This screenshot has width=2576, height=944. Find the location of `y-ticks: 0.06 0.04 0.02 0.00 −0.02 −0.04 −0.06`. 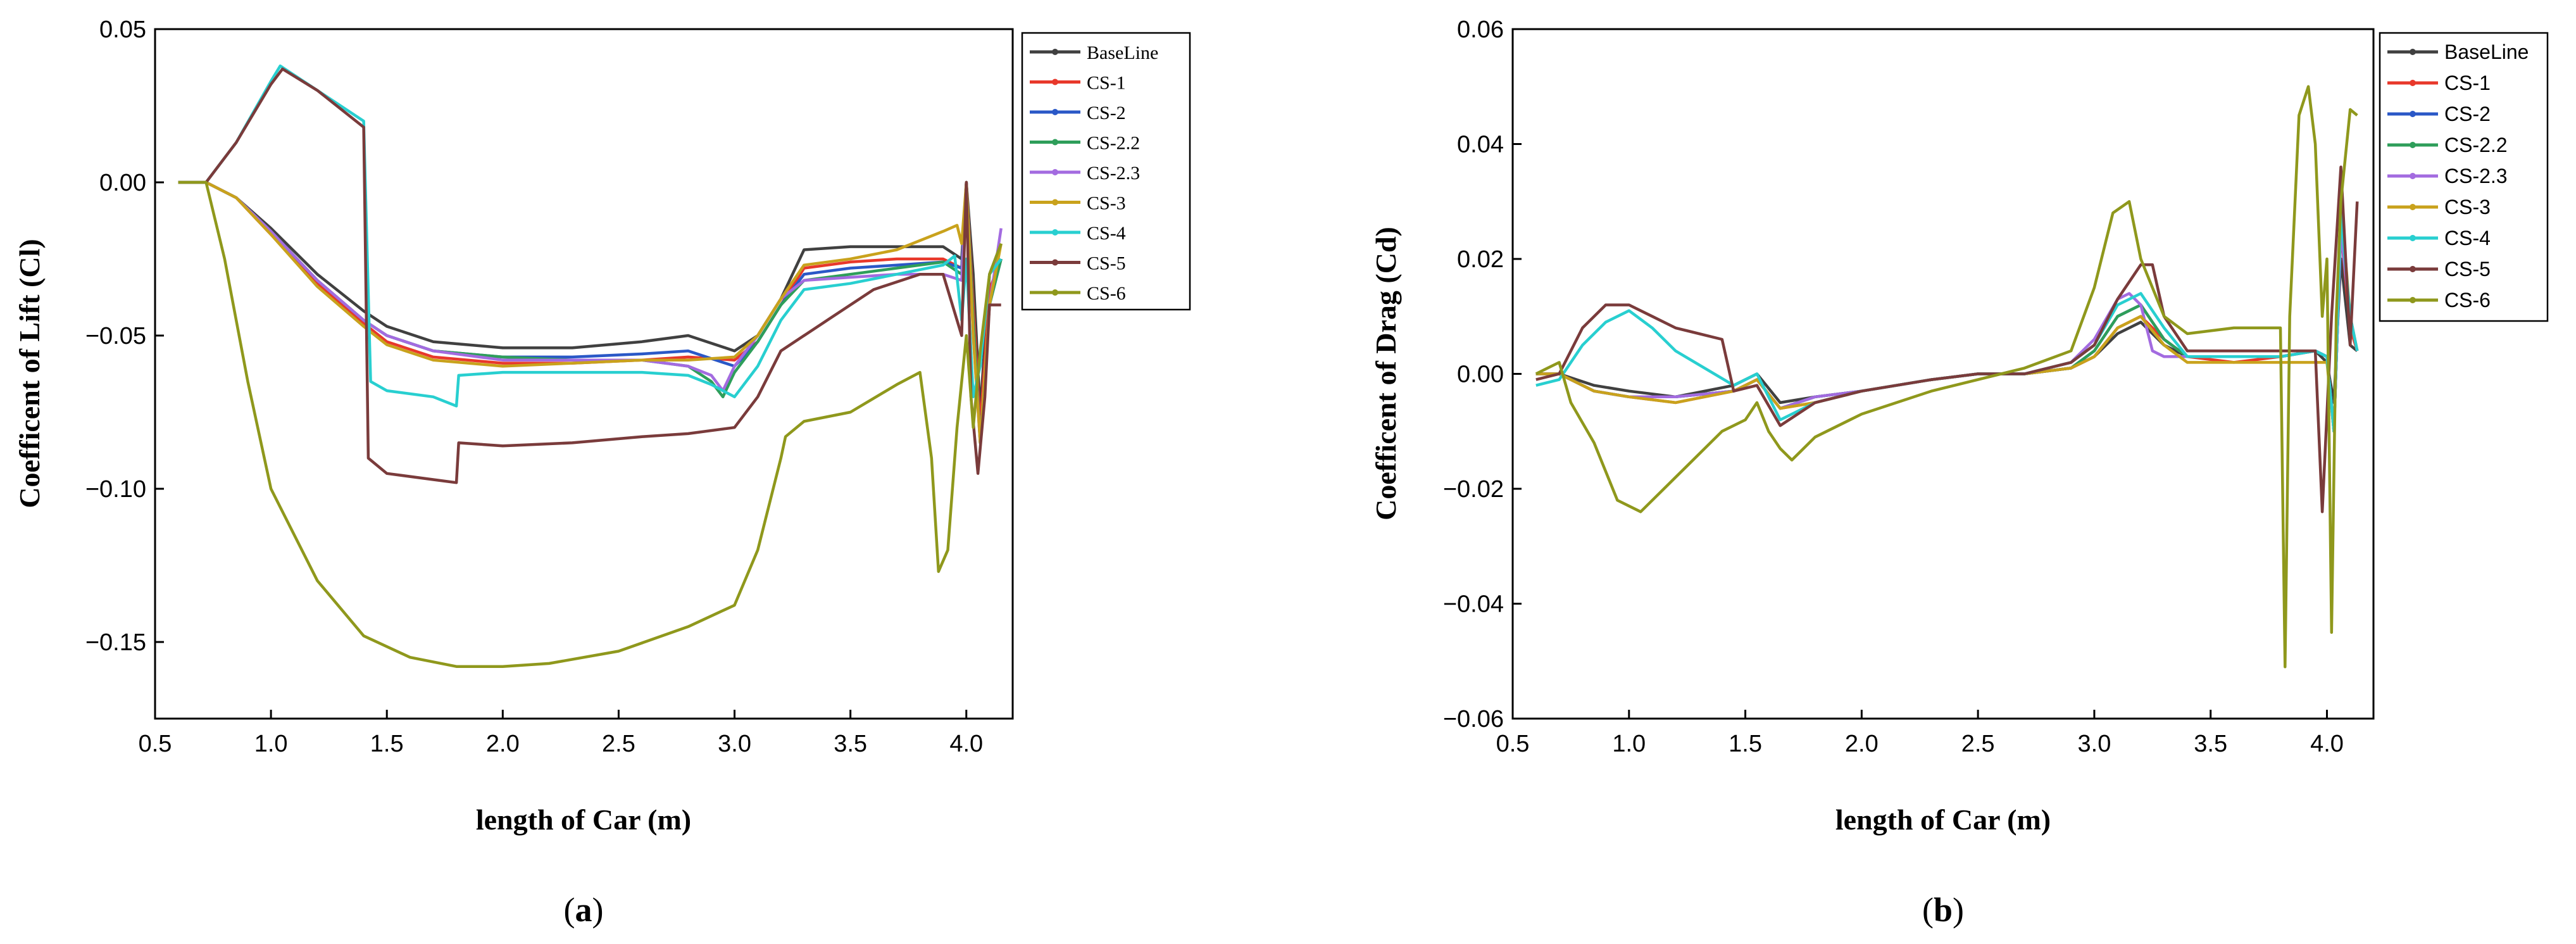

y-ticks: 0.06 0.04 0.02 0.00 −0.02 −0.04 −0.06 is located at coordinates (1482, 374).